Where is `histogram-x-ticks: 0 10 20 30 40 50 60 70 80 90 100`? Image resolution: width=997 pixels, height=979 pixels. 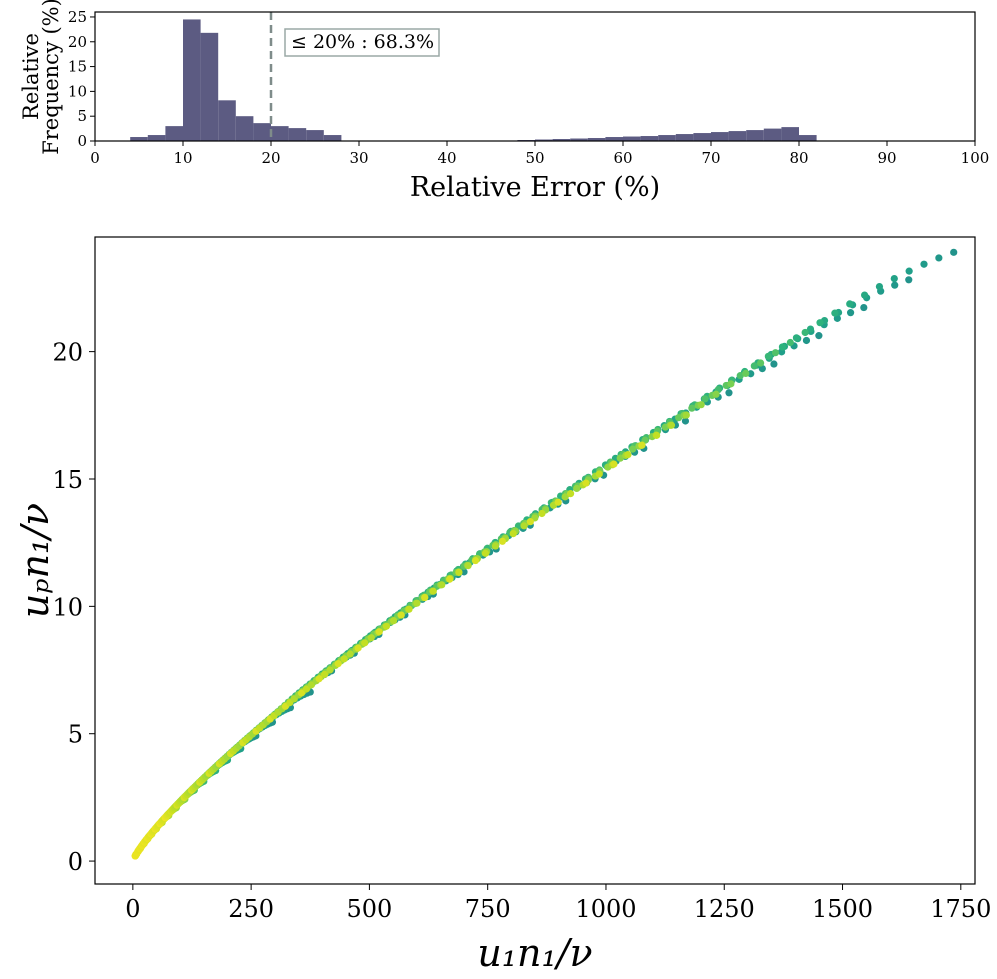
histogram-x-ticks: 0 10 20 30 40 50 60 70 80 90 100 is located at coordinates (539, 154).